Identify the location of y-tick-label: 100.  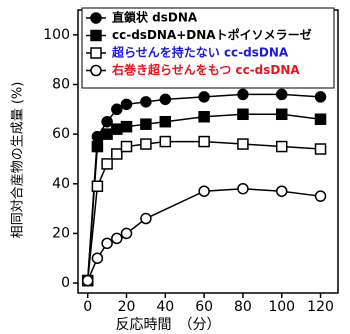
(56, 35).